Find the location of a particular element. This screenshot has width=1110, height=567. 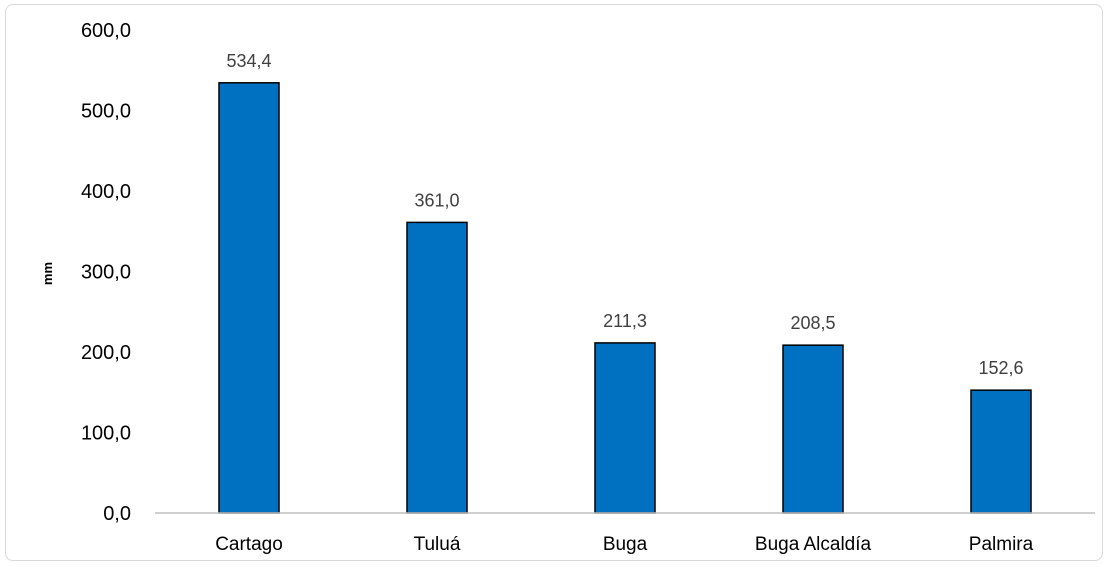

data-label: 208,5 is located at coordinates (812, 323).